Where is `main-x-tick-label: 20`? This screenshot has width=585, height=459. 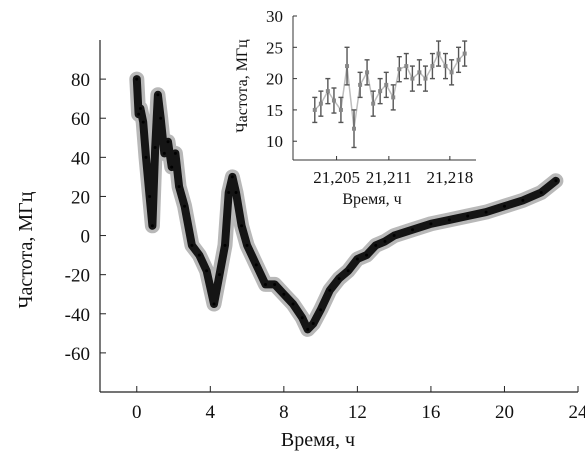
main-x-tick-label: 20 is located at coordinates (504, 412).